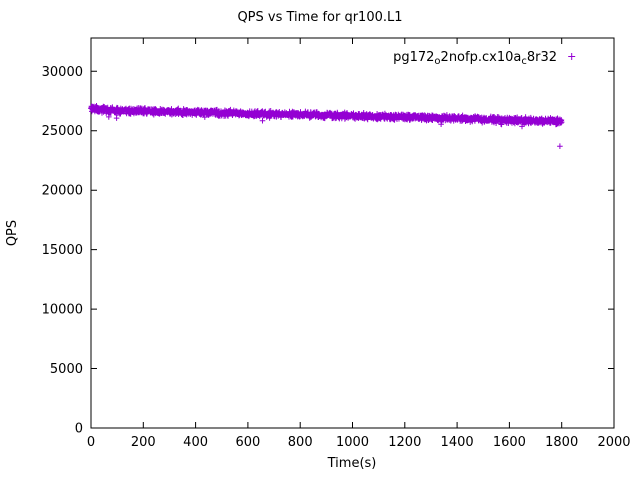 The height and width of the screenshot is (484, 640). Describe the element at coordinates (475, 58) in the screenshot. I see `legend-label: pg172o2nofp.cx10ac8r32` at that location.